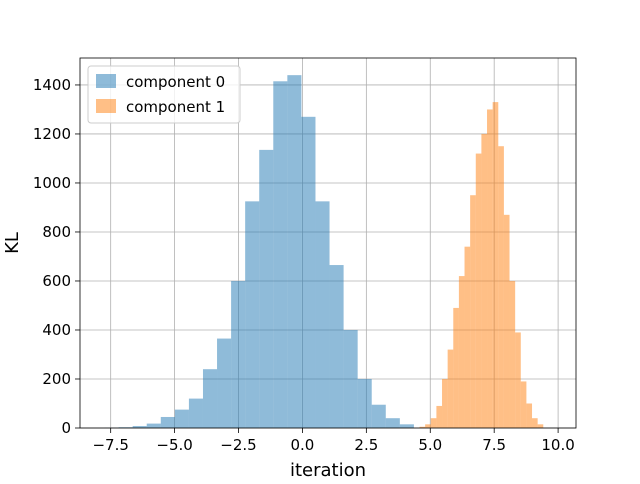  What do you see at coordinates (303, 445) in the screenshot?
I see `x-tick-label: 0.0` at bounding box center [303, 445].